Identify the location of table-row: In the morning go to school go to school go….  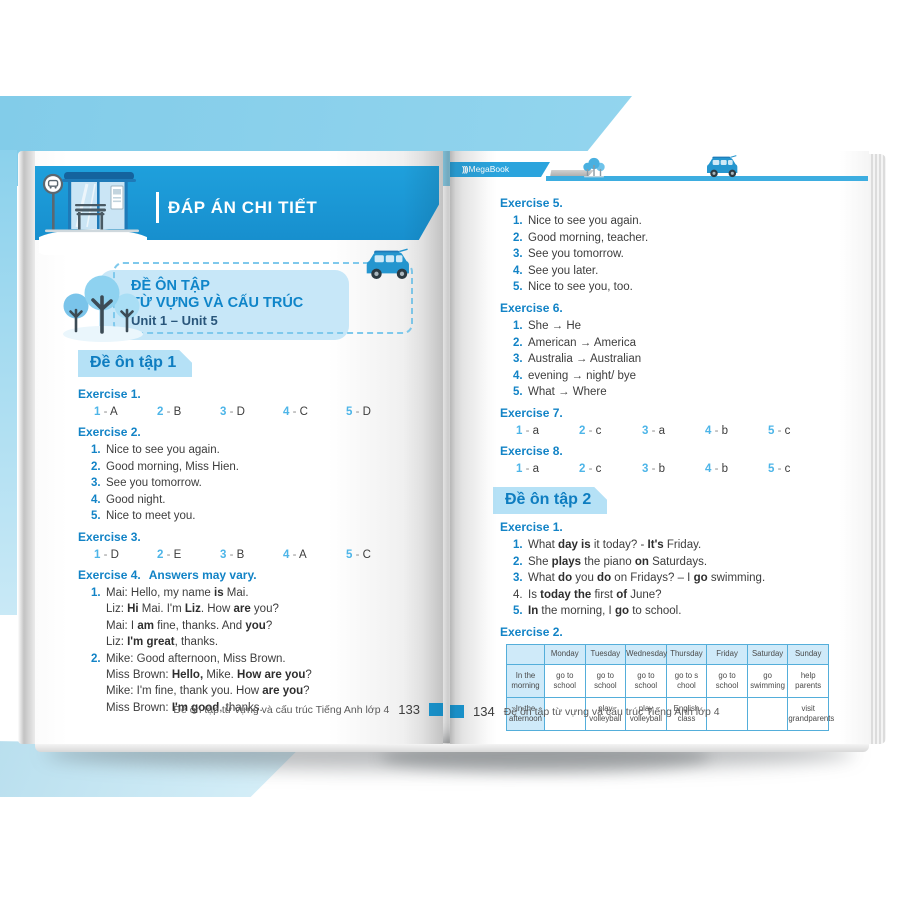
(667, 680).